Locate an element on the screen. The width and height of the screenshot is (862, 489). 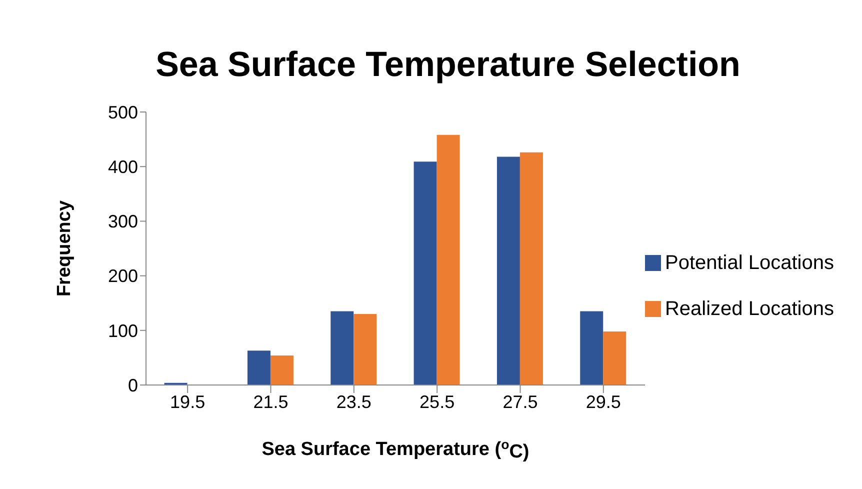
y-tick-label: 100 is located at coordinates (123, 330).